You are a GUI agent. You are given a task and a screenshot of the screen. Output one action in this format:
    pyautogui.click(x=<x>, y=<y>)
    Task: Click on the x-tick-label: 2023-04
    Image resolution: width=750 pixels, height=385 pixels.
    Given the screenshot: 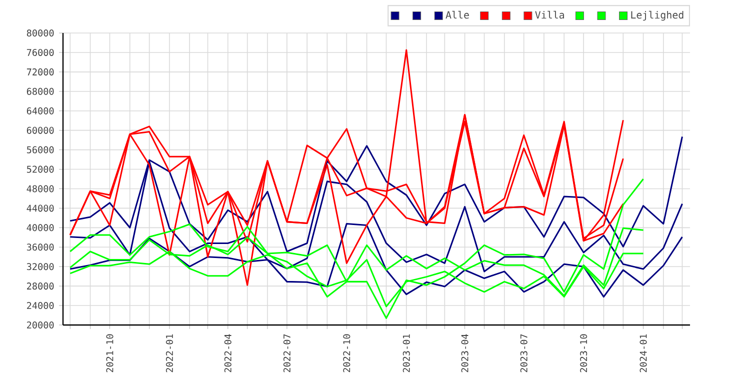 What is the action you would take?
    pyautogui.click(x=464, y=353)
    